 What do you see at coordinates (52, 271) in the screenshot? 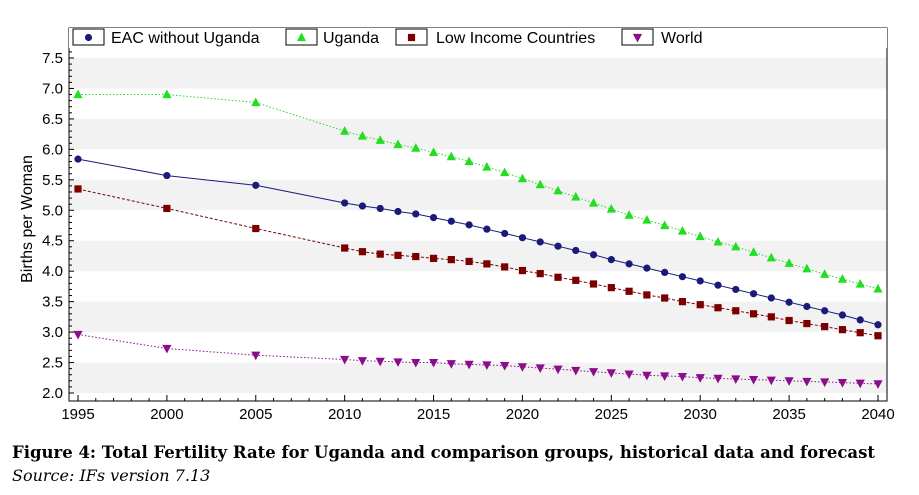
I see `y-tick-label: 4.0` at bounding box center [52, 271].